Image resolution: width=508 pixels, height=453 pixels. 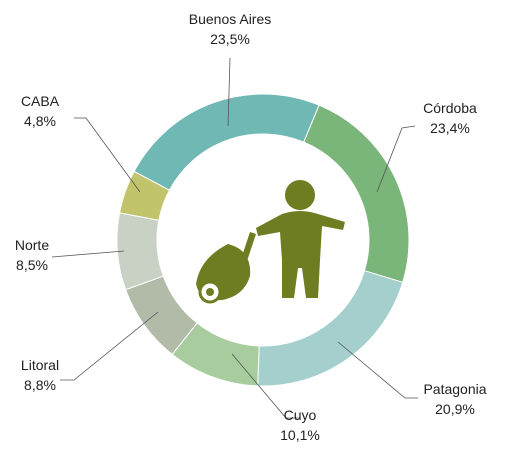 What do you see at coordinates (40, 385) in the screenshot?
I see `slice-label-value: 8,8%` at bounding box center [40, 385].